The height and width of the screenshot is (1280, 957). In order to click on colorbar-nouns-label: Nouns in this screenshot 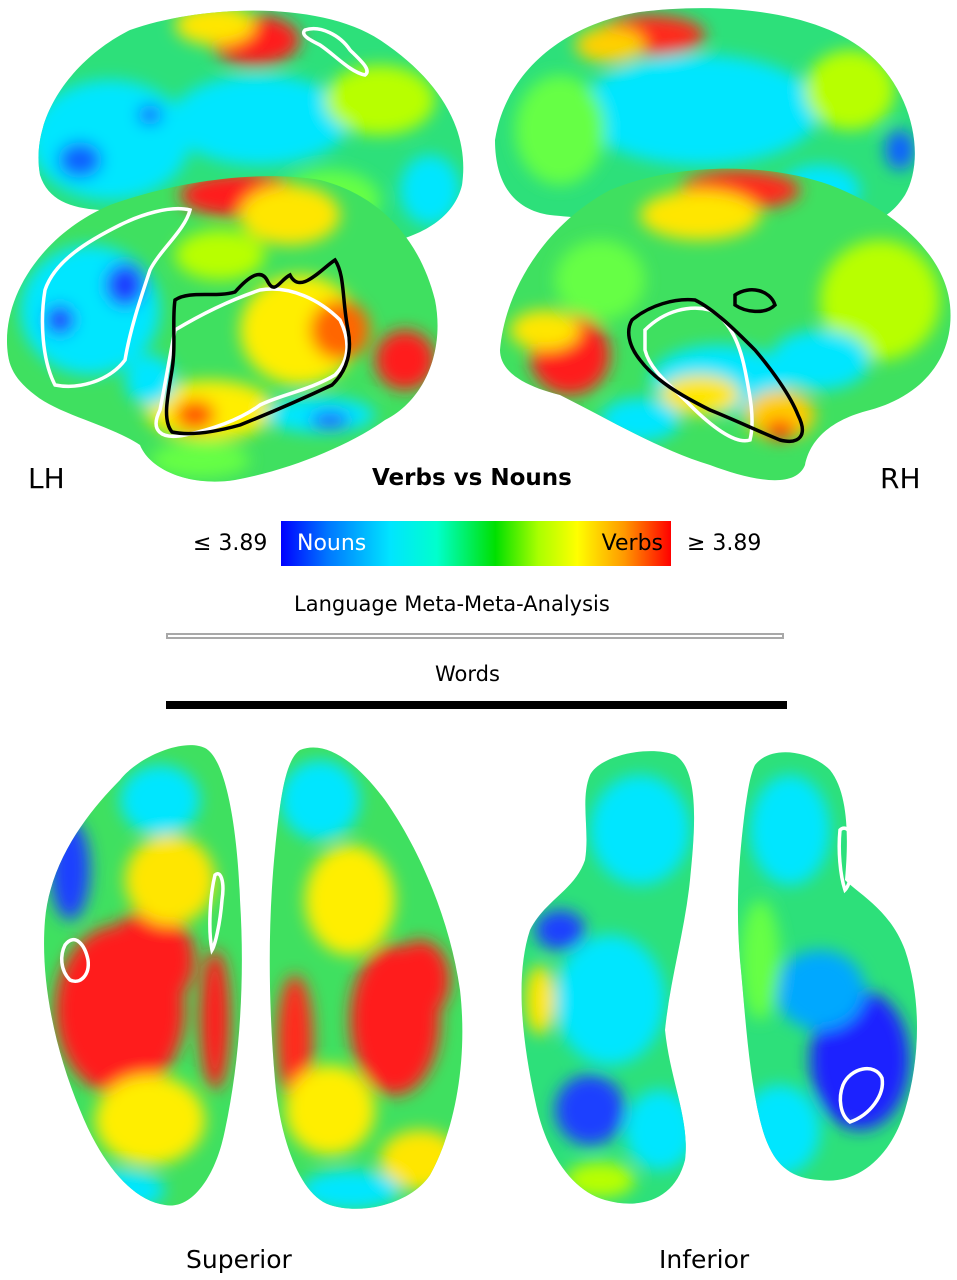, I will do `click(332, 543)`.